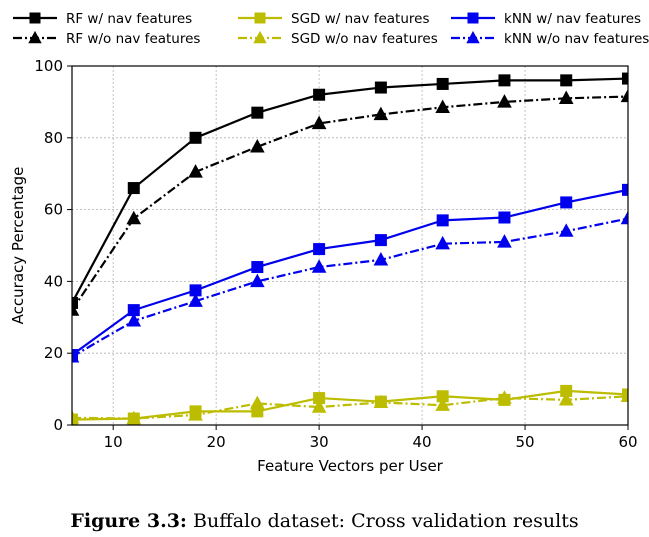 Image resolution: width=649 pixels, height=537 pixels. I want to click on y-tick-label: 100, so click(48, 66).